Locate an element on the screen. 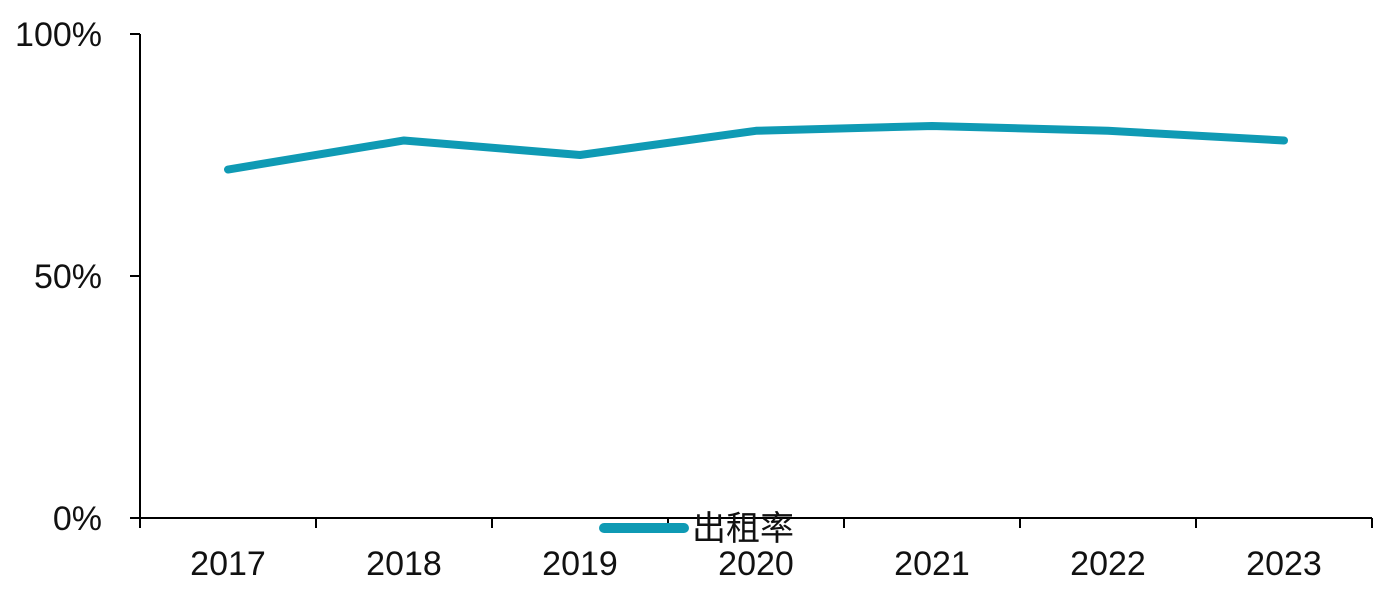 The width and height of the screenshot is (1390, 602). x-tick-label: 2022 is located at coordinates (1108, 564).